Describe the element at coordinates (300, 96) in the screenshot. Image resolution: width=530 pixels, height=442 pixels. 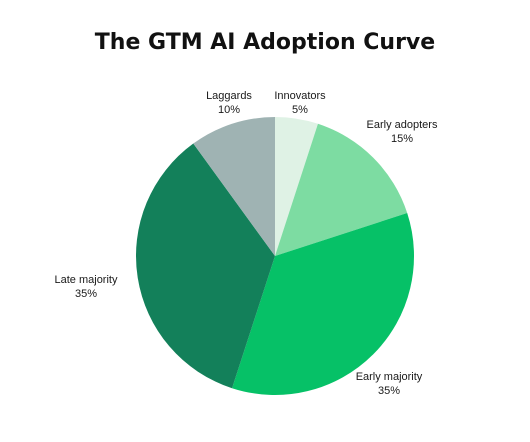
I see `slice-label: Innovators` at that location.